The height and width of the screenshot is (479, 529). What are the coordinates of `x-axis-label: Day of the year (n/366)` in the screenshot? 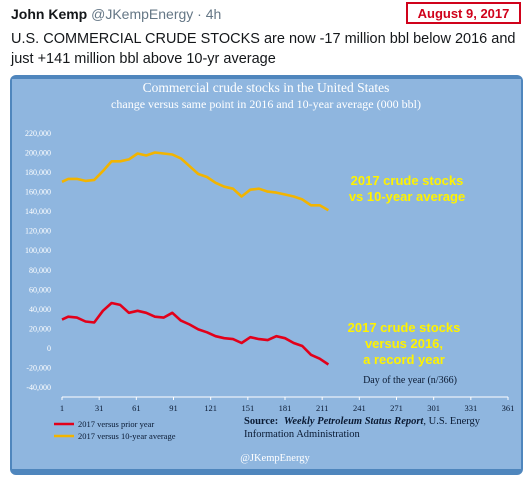 It's located at (410, 380).